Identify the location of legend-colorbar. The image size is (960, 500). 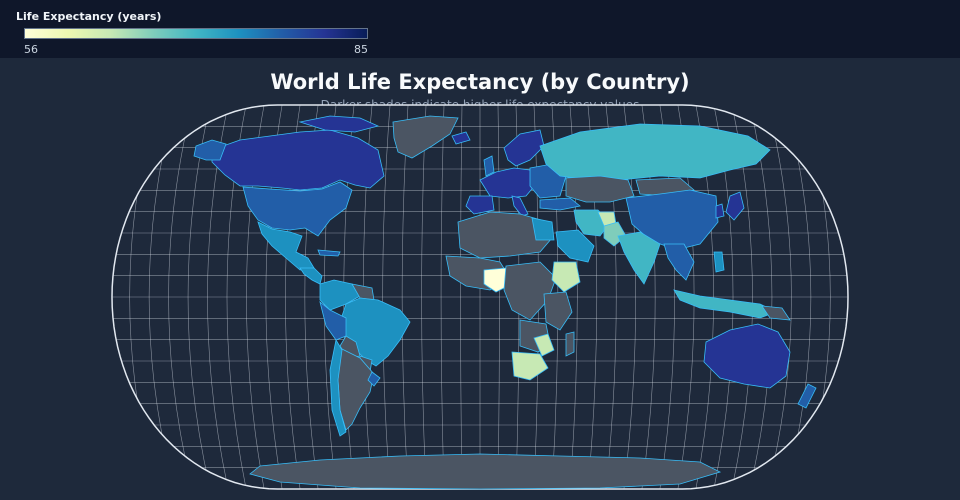
(196, 33).